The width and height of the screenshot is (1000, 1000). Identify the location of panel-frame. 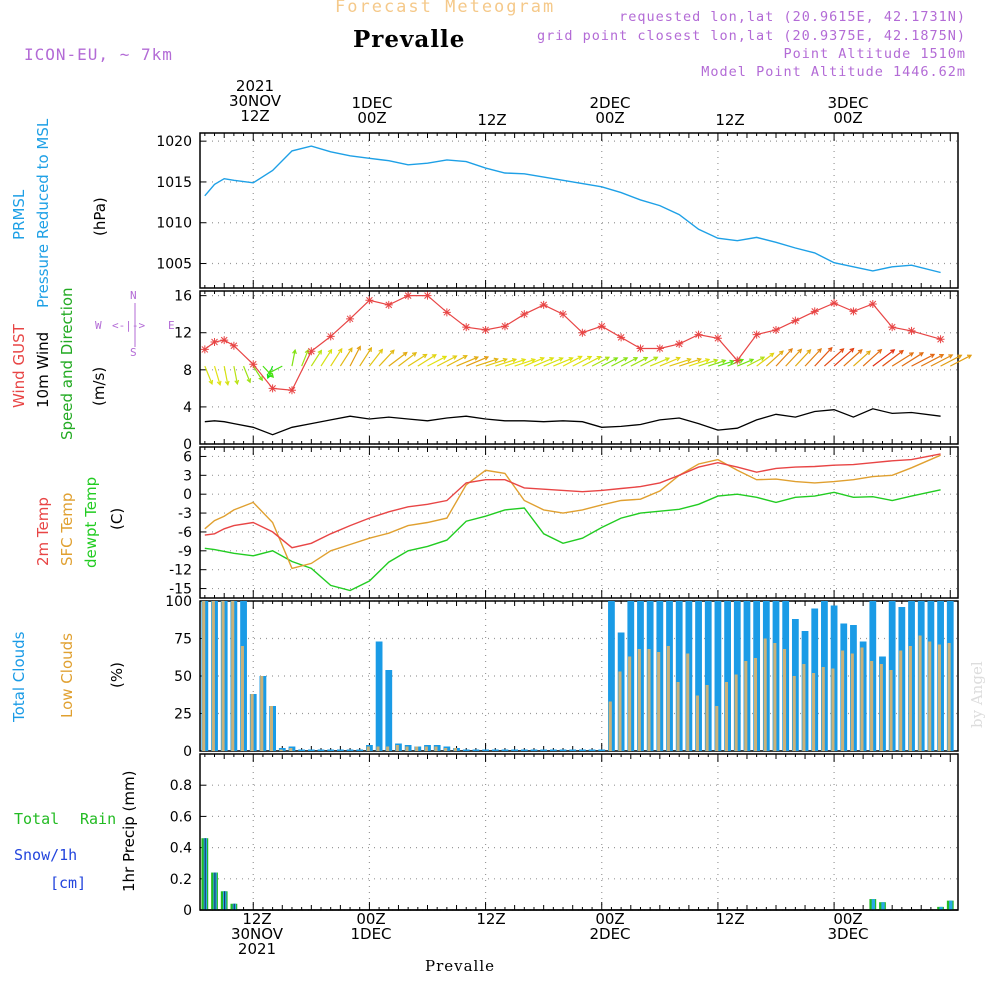
(579, 367).